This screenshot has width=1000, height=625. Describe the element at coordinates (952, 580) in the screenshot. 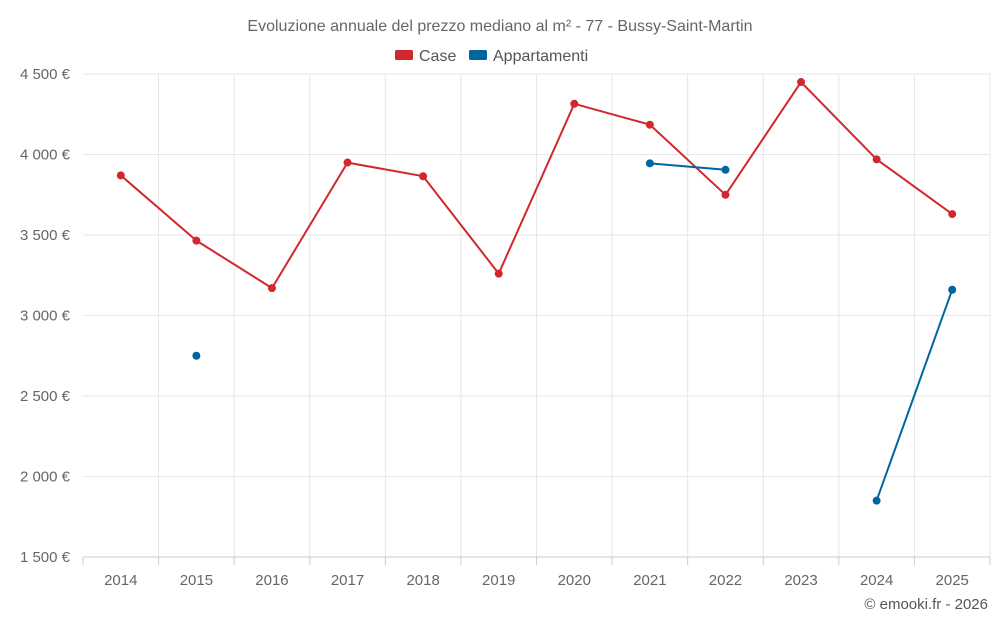

I see `x-tick-label: 2025` at that location.